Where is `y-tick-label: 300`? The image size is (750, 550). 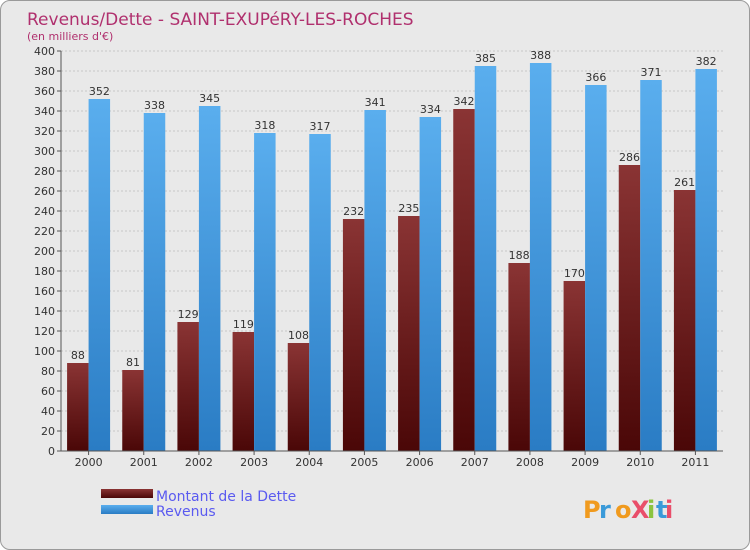 y-tick-label: 300 is located at coordinates (44, 151).